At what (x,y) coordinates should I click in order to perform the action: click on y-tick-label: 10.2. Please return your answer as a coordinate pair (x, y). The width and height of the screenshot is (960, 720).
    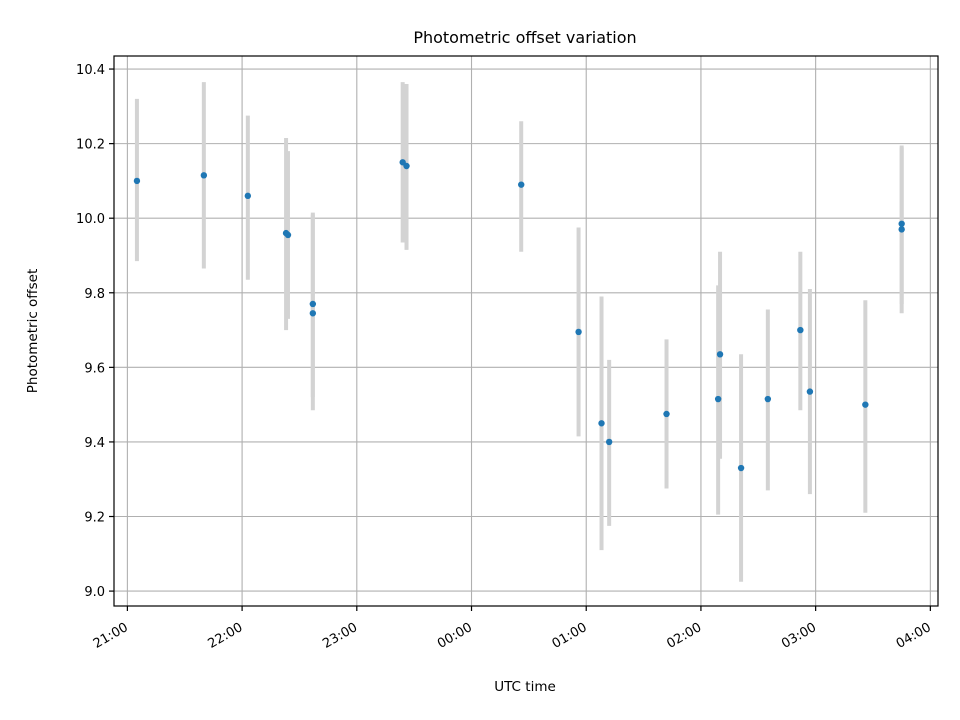
    Looking at the image, I should click on (90, 145).